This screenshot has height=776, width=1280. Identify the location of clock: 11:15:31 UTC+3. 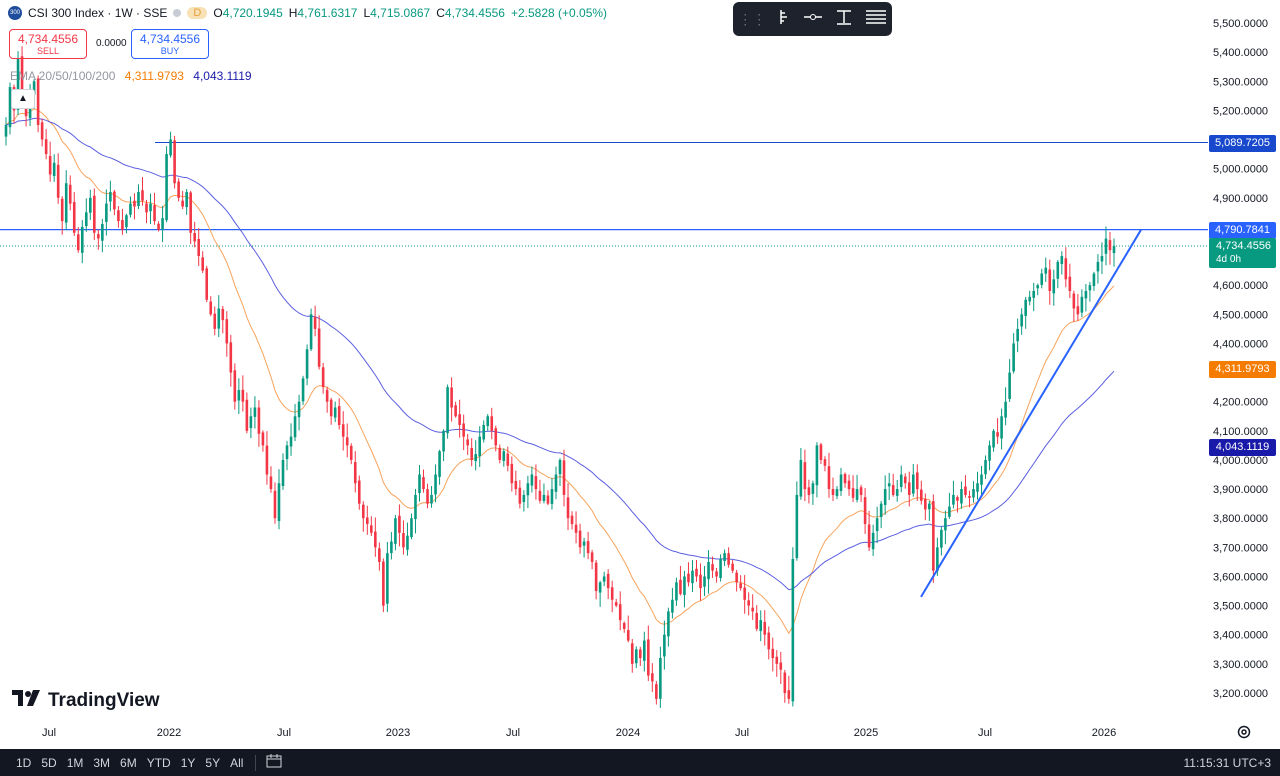
(1227, 763).